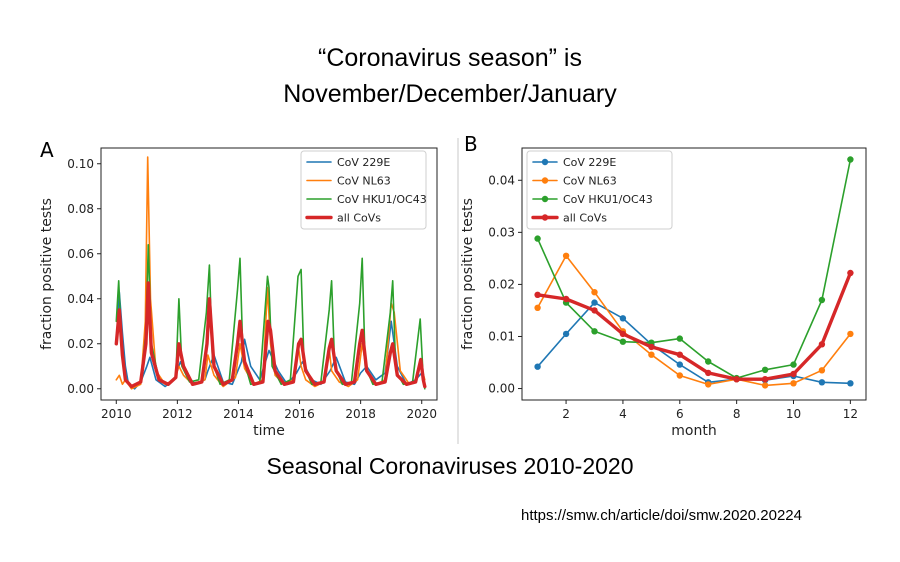  What do you see at coordinates (680, 414) in the screenshot?
I see `x-tick-label: 6` at bounding box center [680, 414].